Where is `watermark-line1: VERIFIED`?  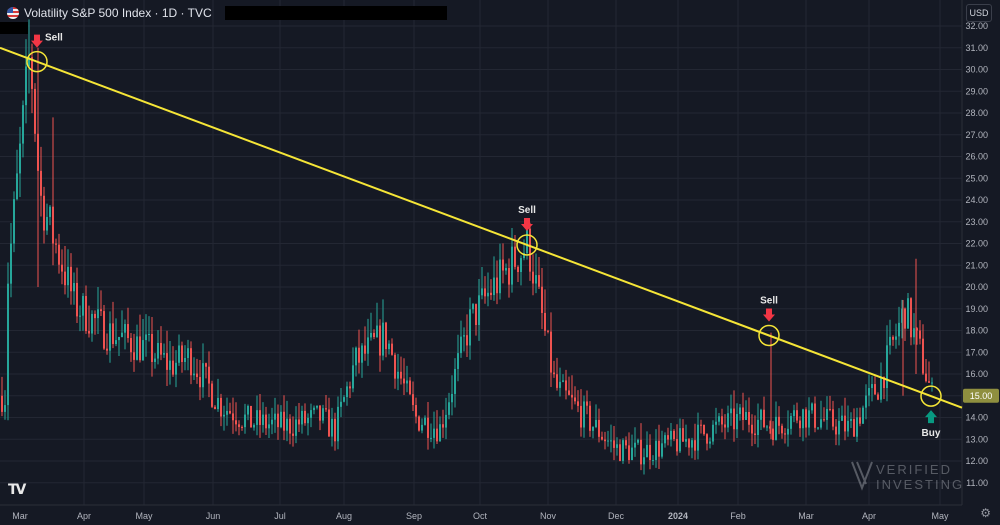 watermark-line1: VERIFIED is located at coordinates (914, 469).